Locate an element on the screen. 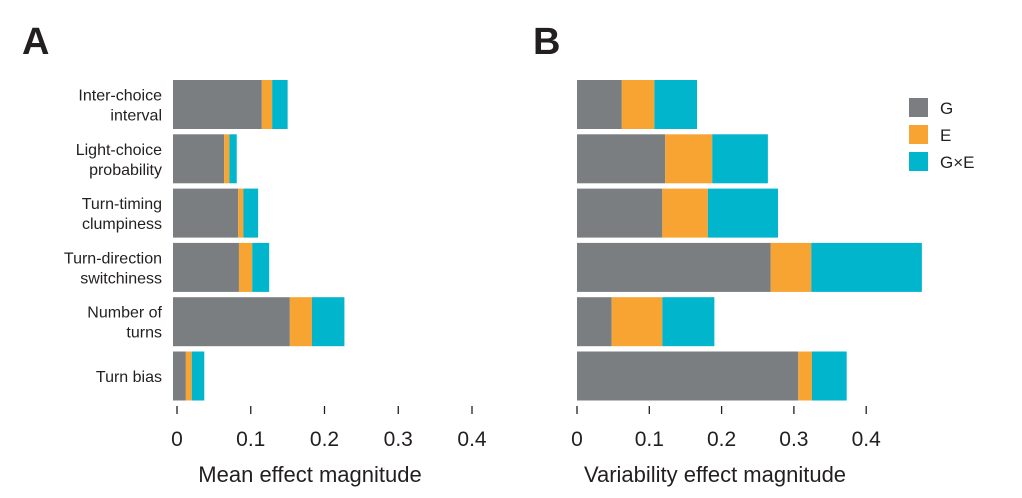  category-label: Number of is located at coordinates (124, 313).